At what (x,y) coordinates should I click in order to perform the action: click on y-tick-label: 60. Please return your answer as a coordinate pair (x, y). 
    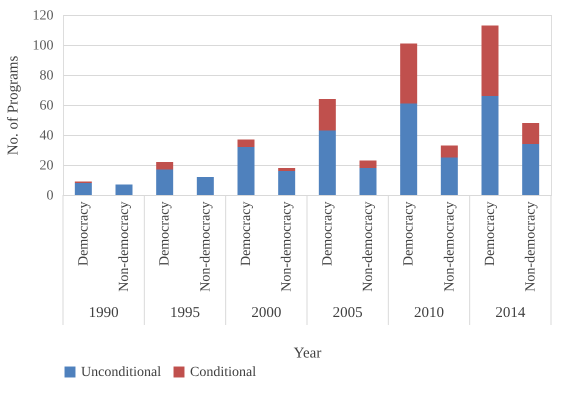
    Looking at the image, I should click on (47, 106).